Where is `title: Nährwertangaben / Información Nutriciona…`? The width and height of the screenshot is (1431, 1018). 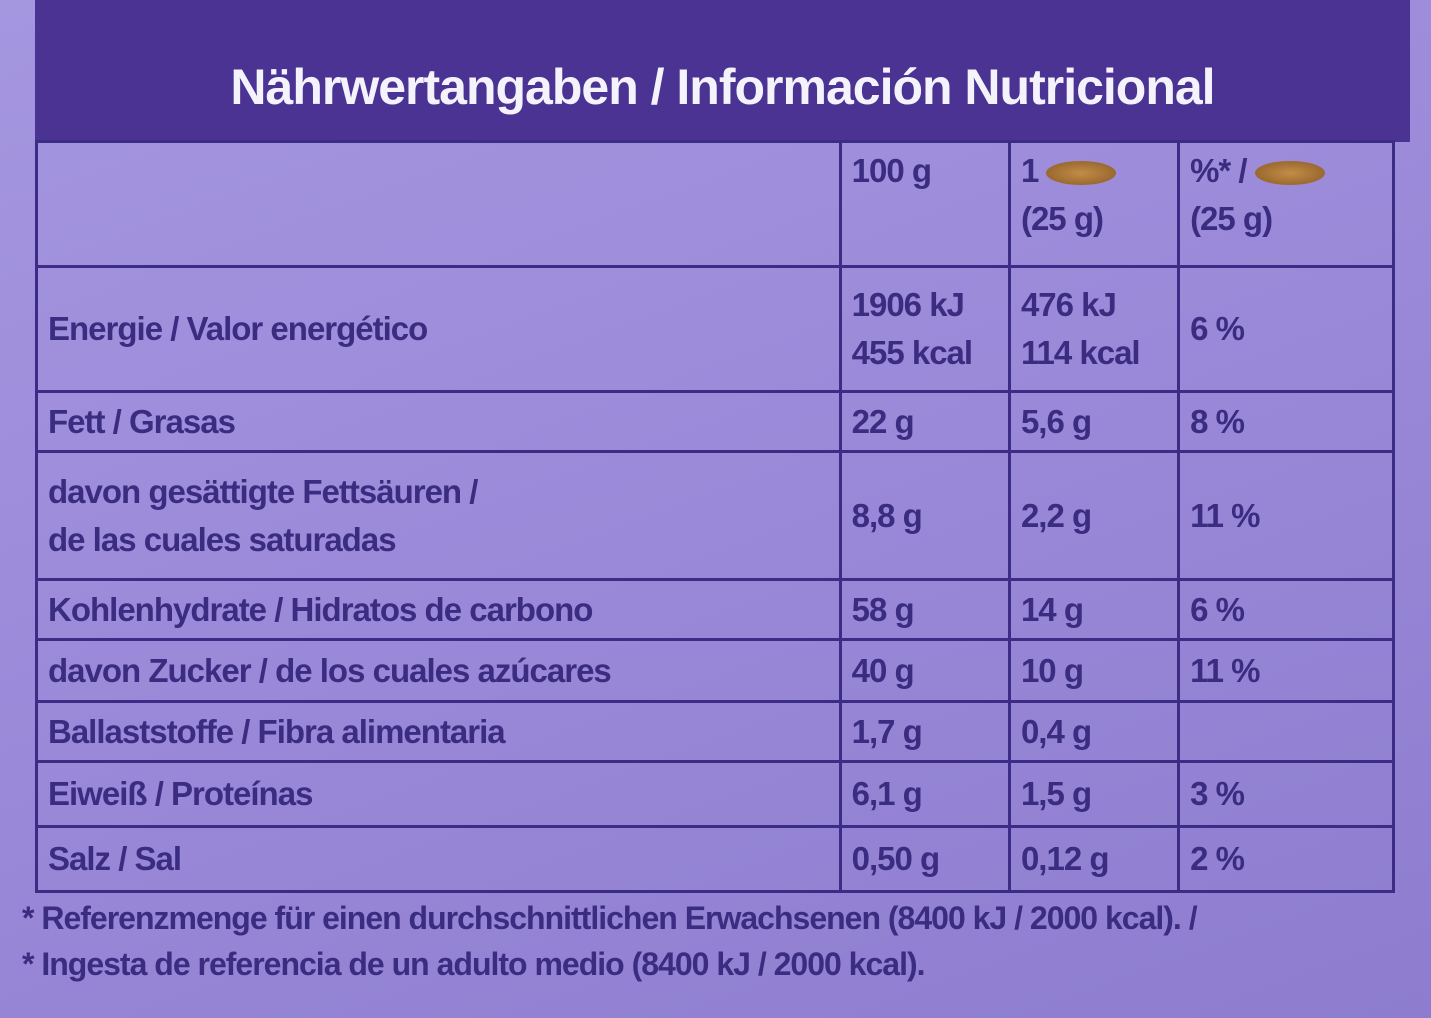 title: Nährwertangaben / Información Nutriciona… is located at coordinates (722, 87).